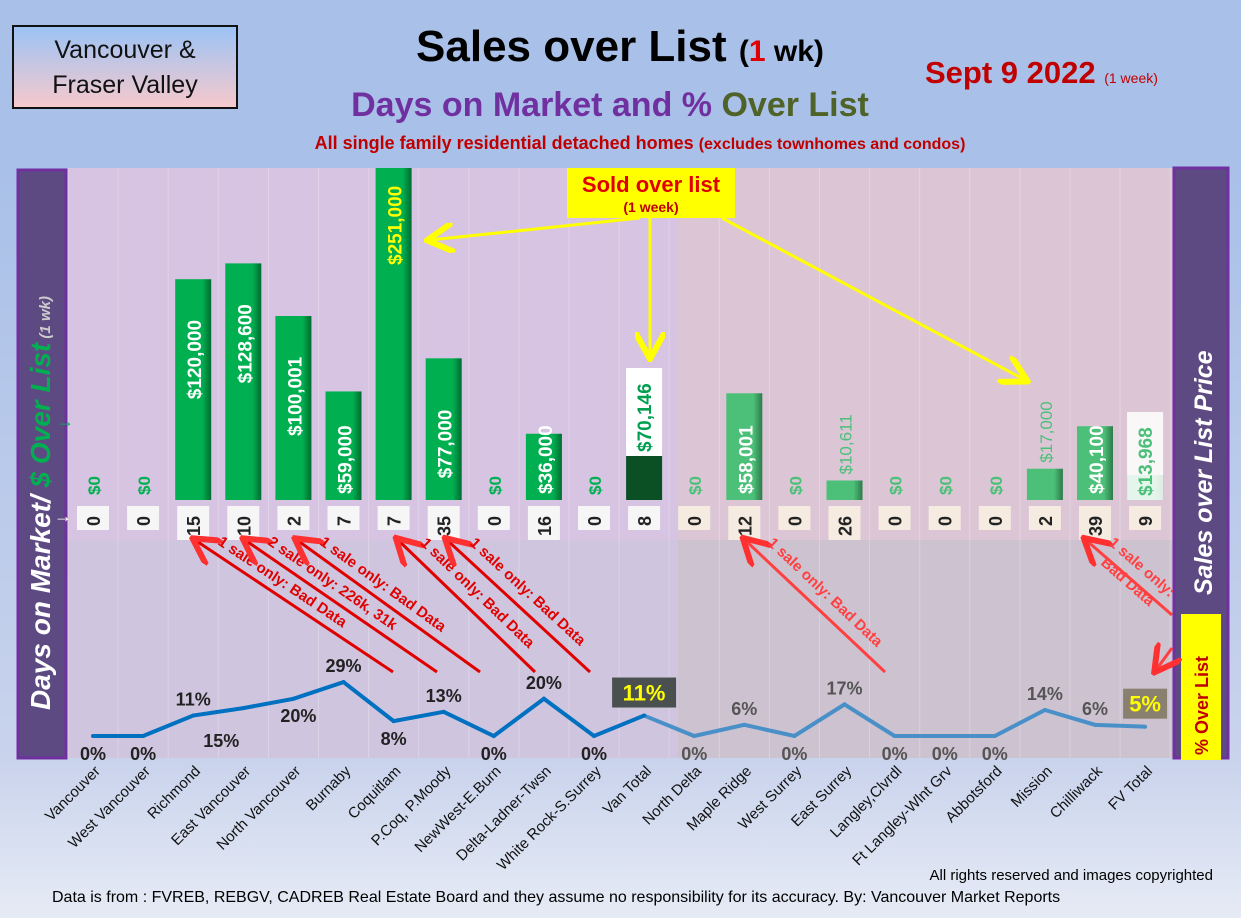  What do you see at coordinates (644, 692) in the screenshot?
I see `pct-highlight-box` at bounding box center [644, 692].